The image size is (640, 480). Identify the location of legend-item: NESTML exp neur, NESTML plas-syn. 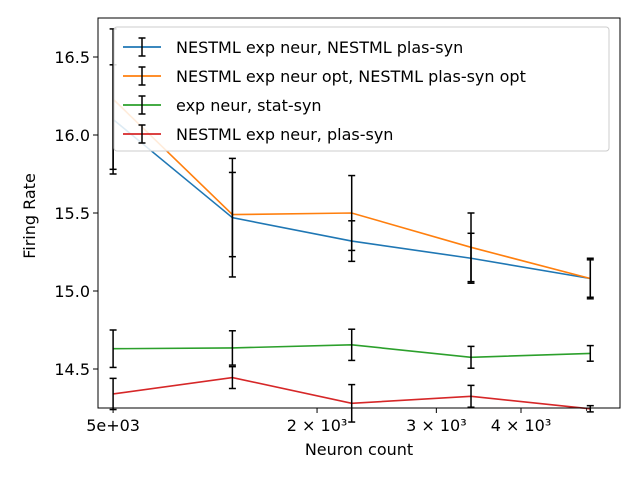
(293, 47).